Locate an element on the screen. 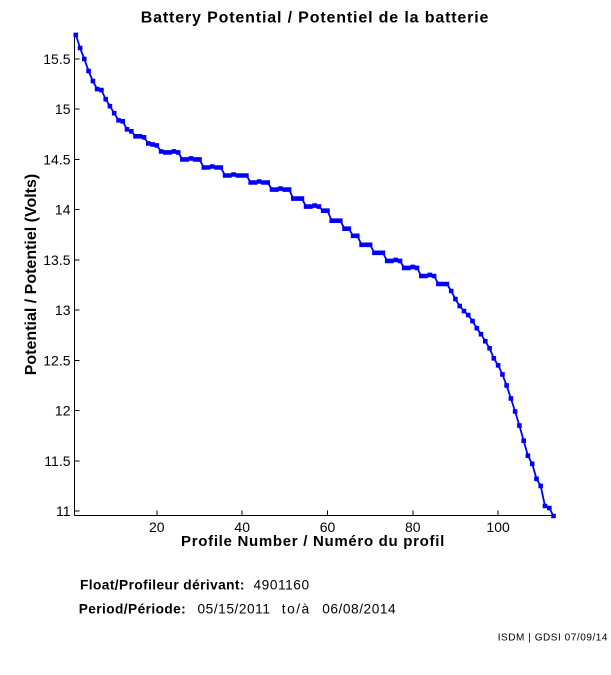  svg-text: 06/08/2014 is located at coordinates (359, 608).